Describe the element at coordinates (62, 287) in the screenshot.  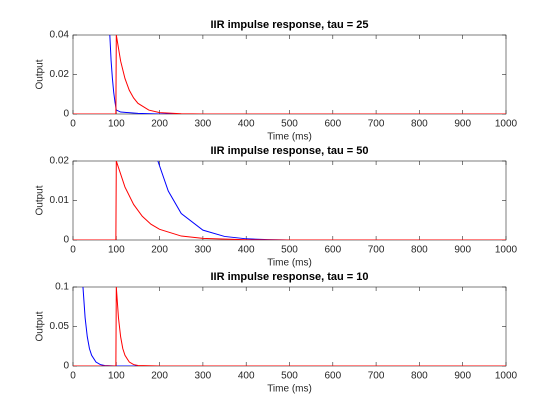
I see `y-tick-label: 0.1` at that location.